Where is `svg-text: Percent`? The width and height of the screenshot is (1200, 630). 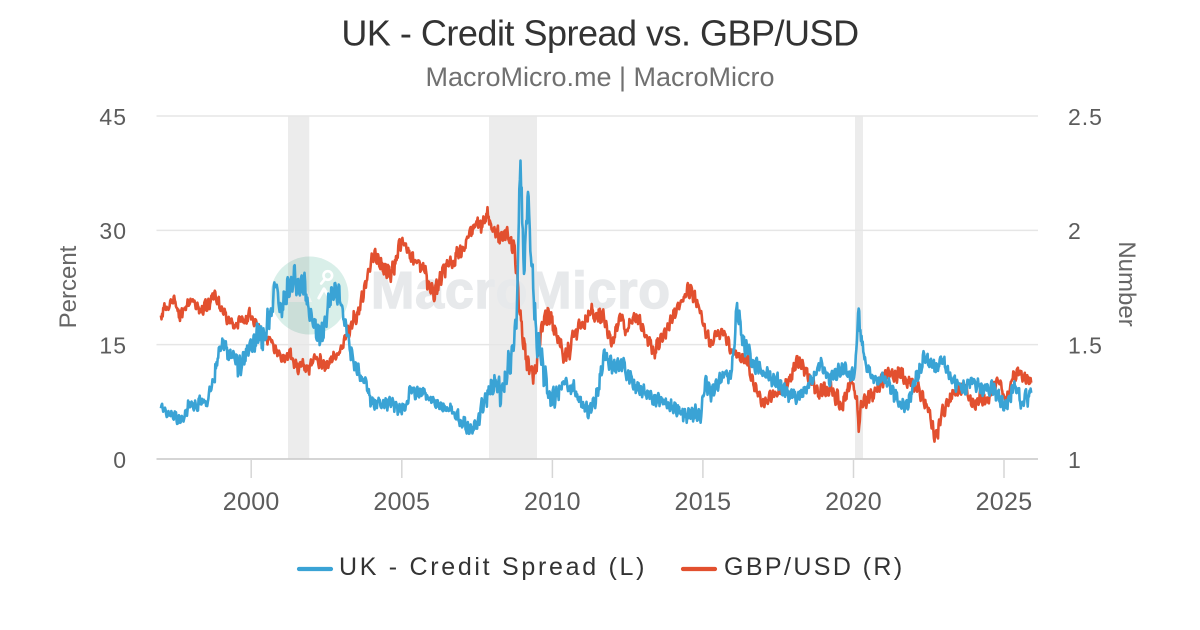 svg-text: Percent is located at coordinates (68, 286).